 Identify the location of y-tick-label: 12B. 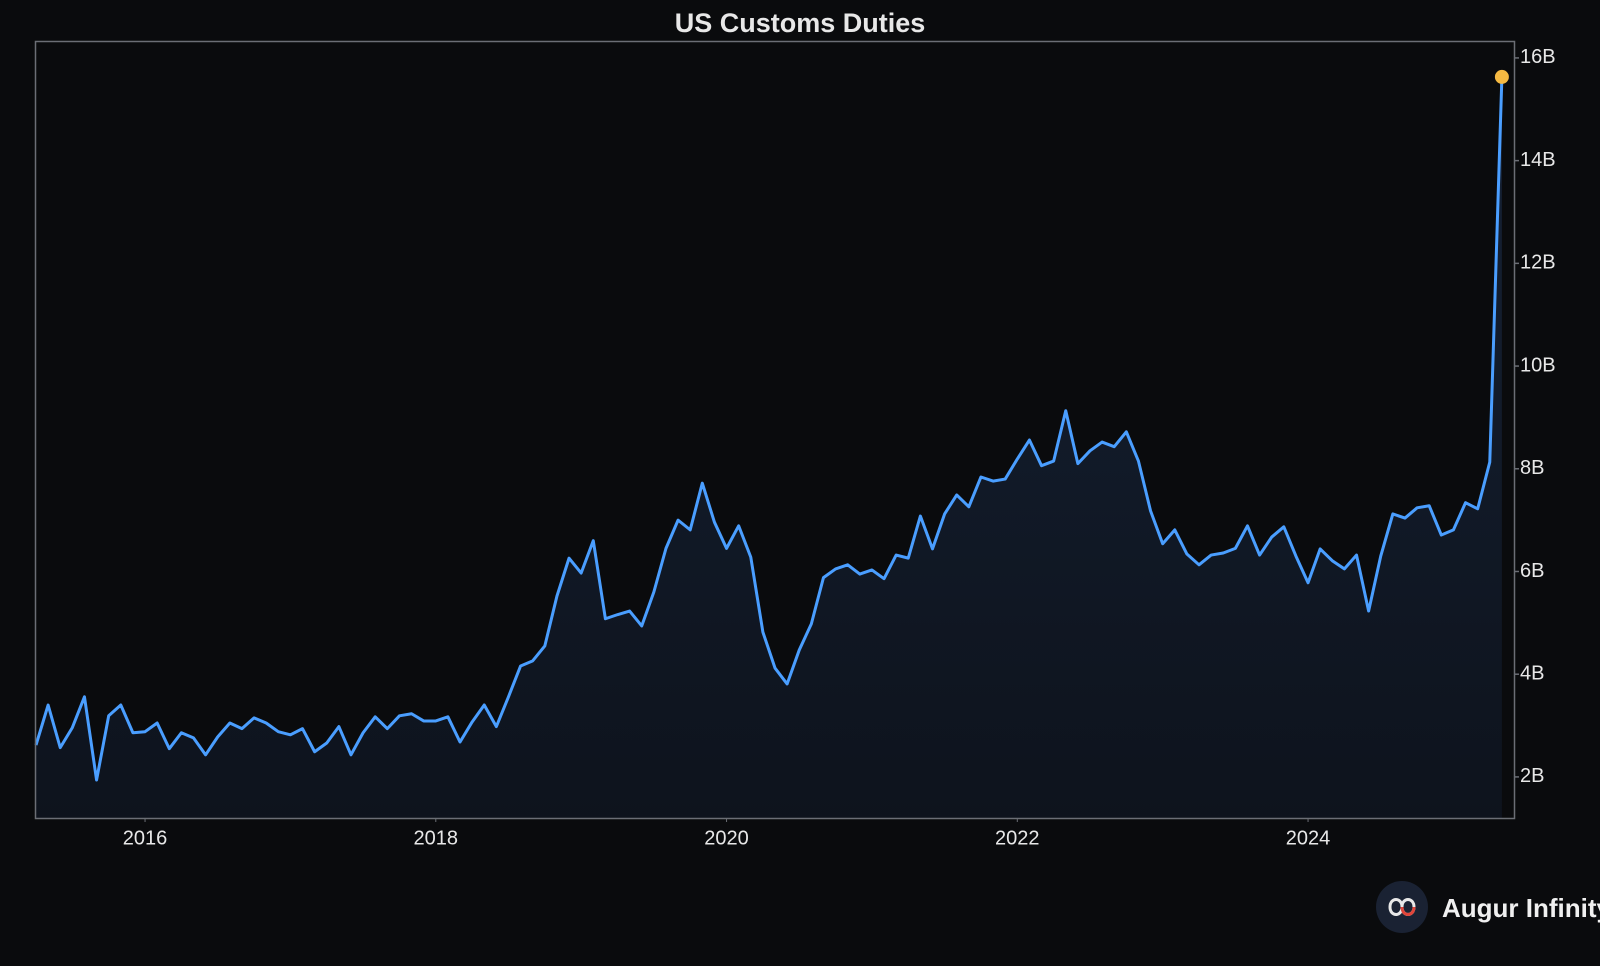
(1538, 263).